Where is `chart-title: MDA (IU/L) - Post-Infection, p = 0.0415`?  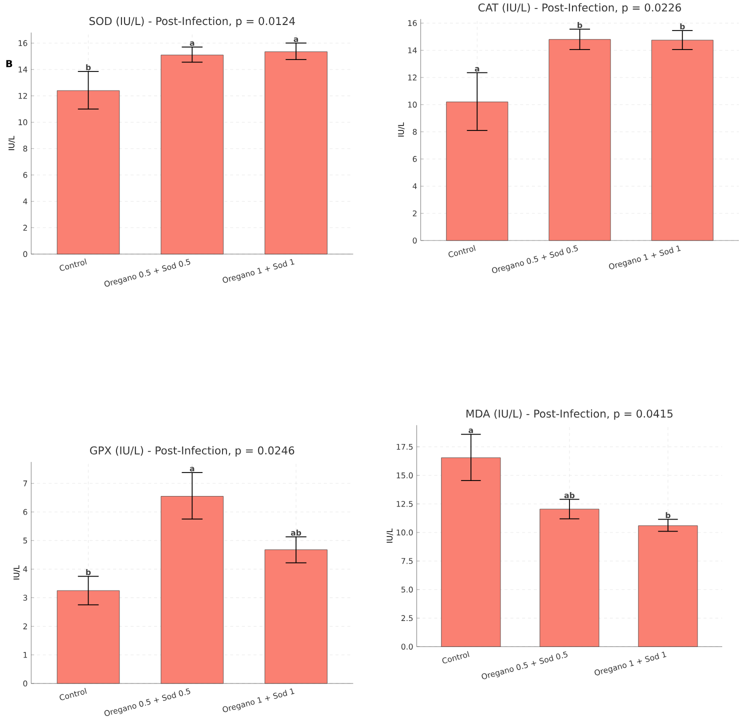 chart-title: MDA (IU/L) - Post-Infection, p = 0.0415 is located at coordinates (569, 414).